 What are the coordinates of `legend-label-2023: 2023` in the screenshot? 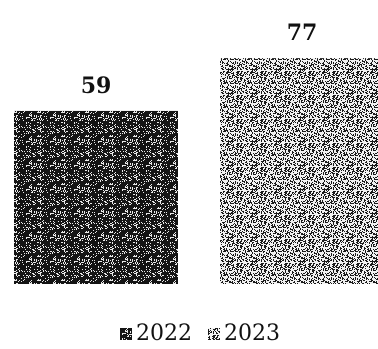 It's located at (252, 333).